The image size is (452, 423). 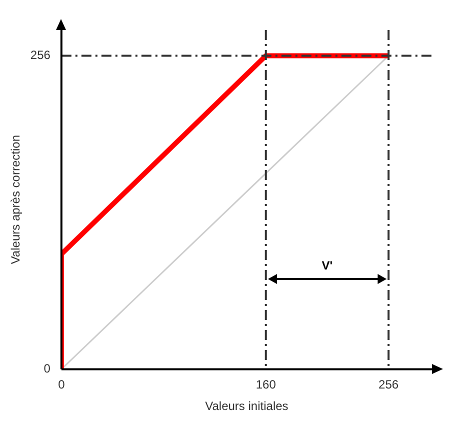 What do you see at coordinates (15, 199) in the screenshot?
I see `y-axis-title: Valeurs après correction` at bounding box center [15, 199].